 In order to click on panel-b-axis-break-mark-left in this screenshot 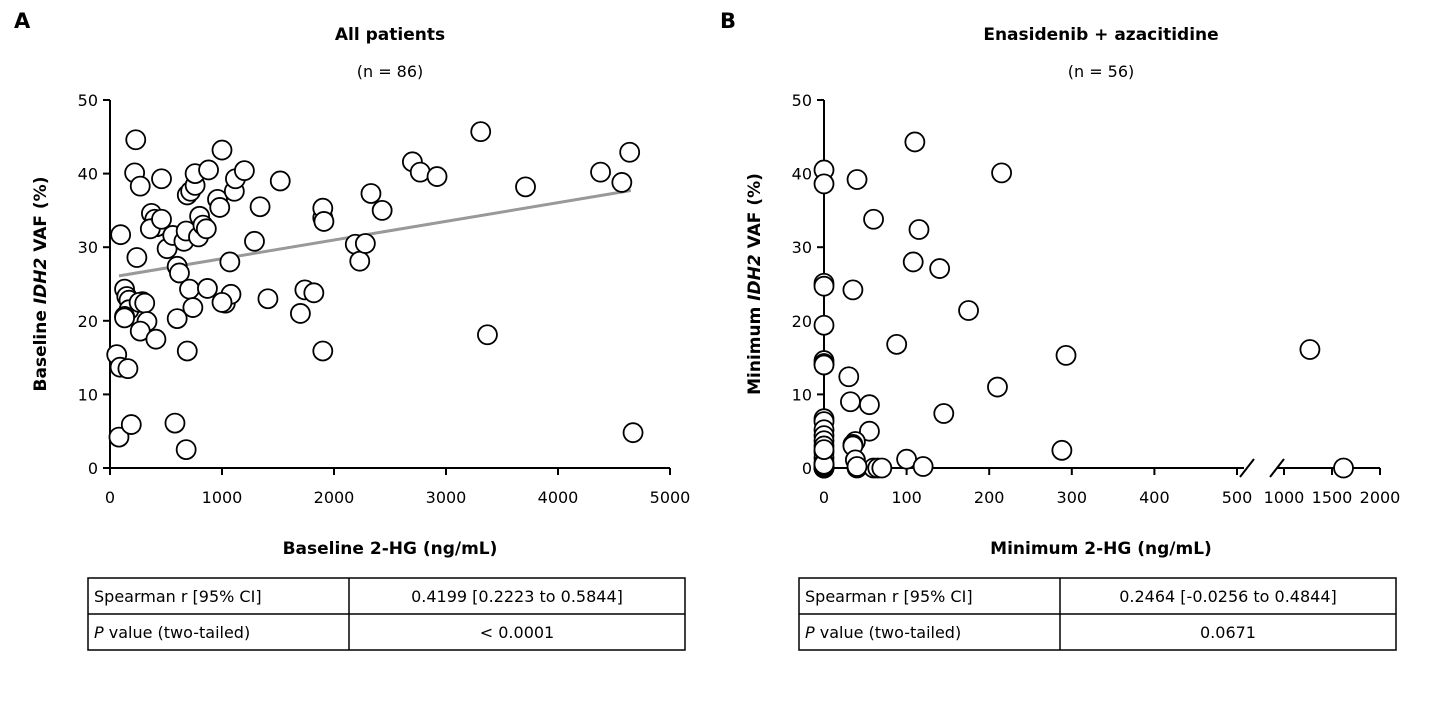, I will do `click(1247, 468)`.